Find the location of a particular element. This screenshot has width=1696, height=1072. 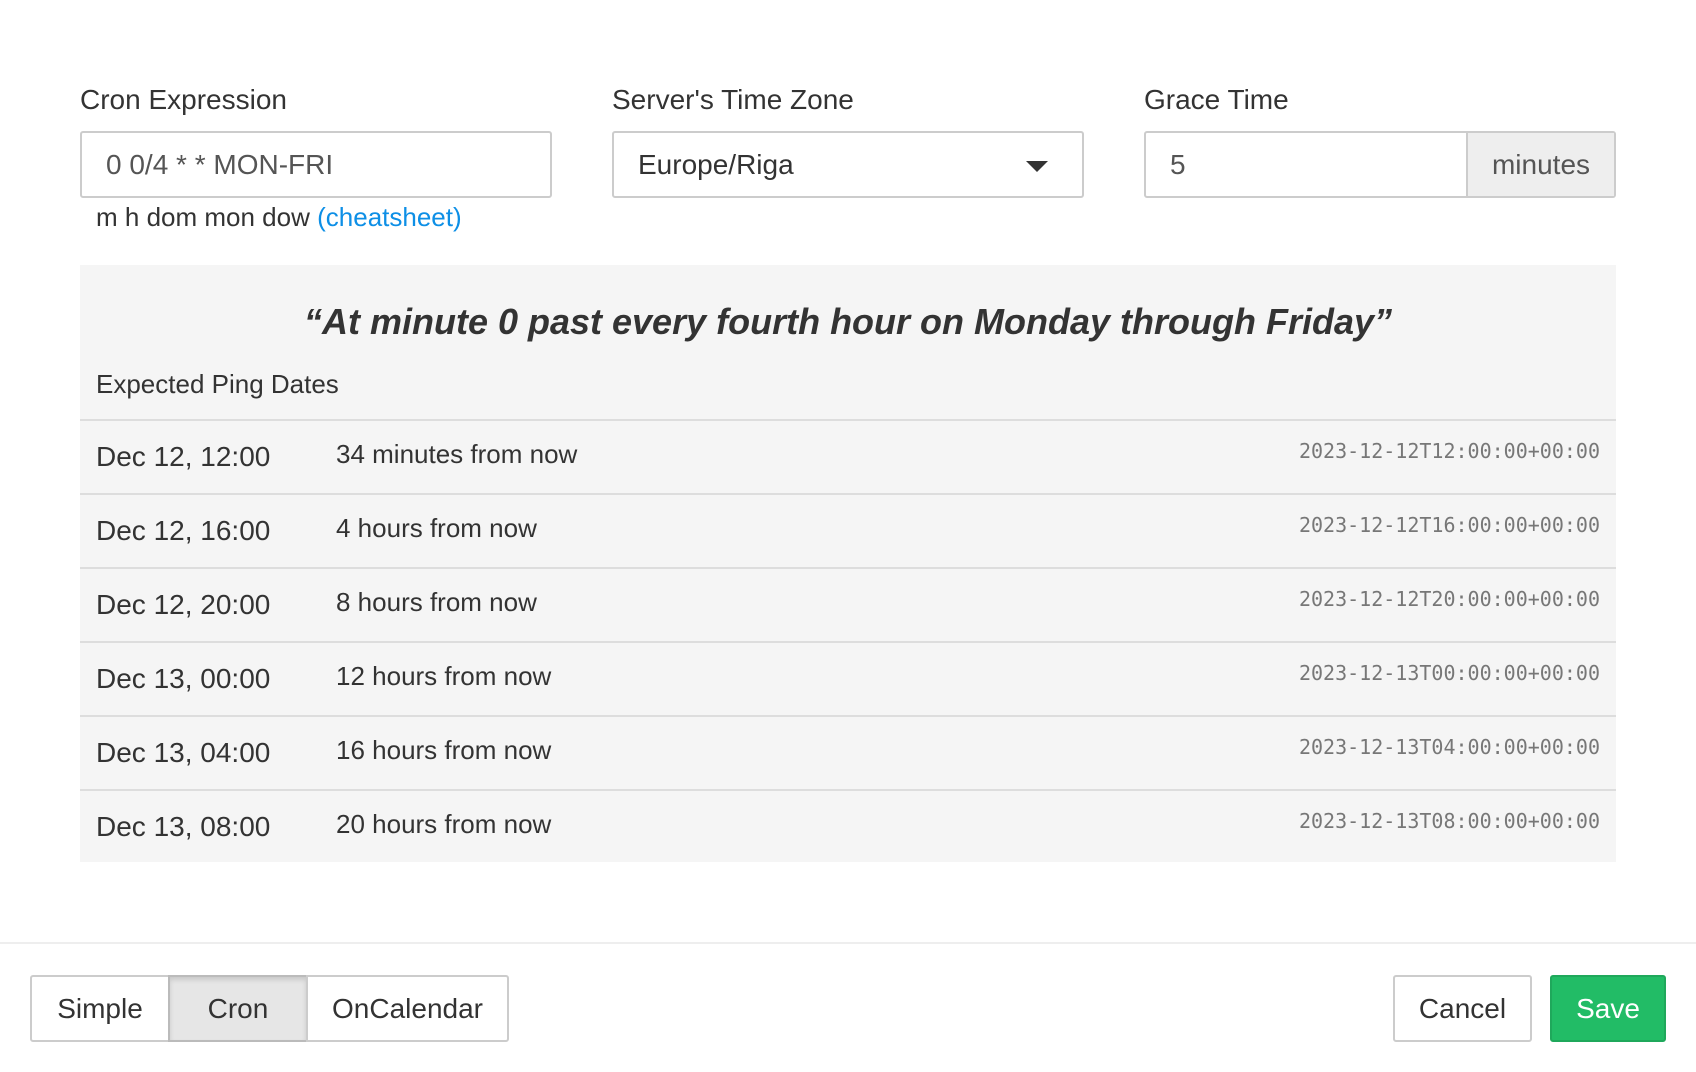

ping-relative: 12 hours from now is located at coordinates (444, 676).